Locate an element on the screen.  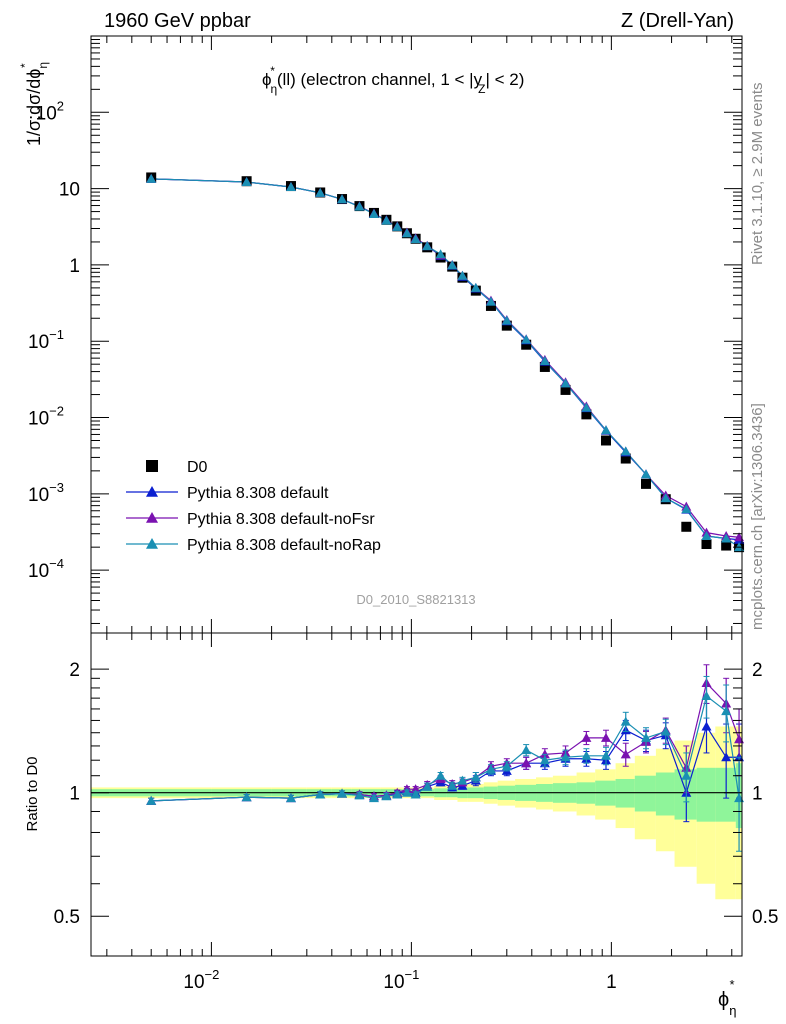
legend-marker-d0 is located at coordinates (152, 466).